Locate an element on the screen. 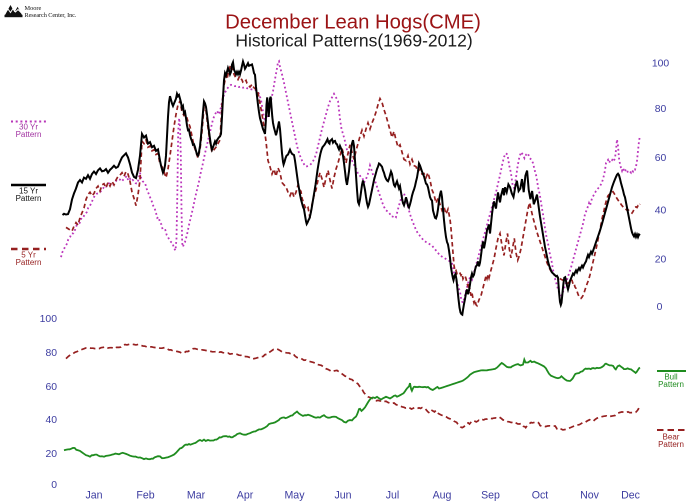  svg-text: Oct is located at coordinates (540, 496).